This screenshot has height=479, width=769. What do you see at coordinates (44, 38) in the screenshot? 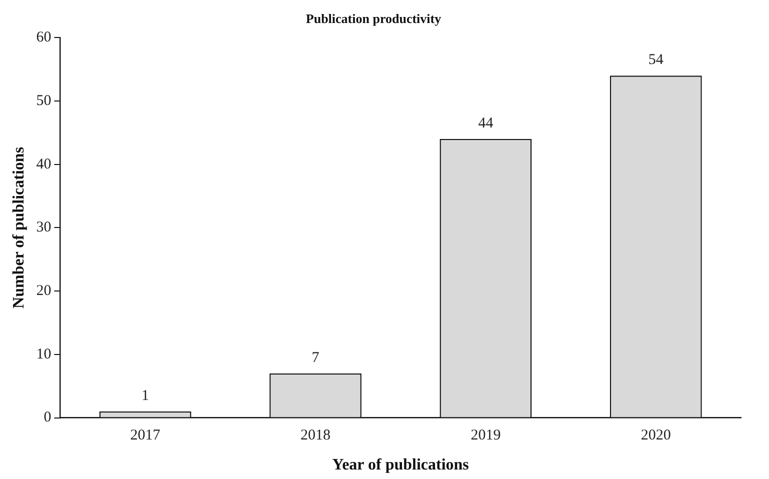
I see `y-tick-label: 60` at bounding box center [44, 38].